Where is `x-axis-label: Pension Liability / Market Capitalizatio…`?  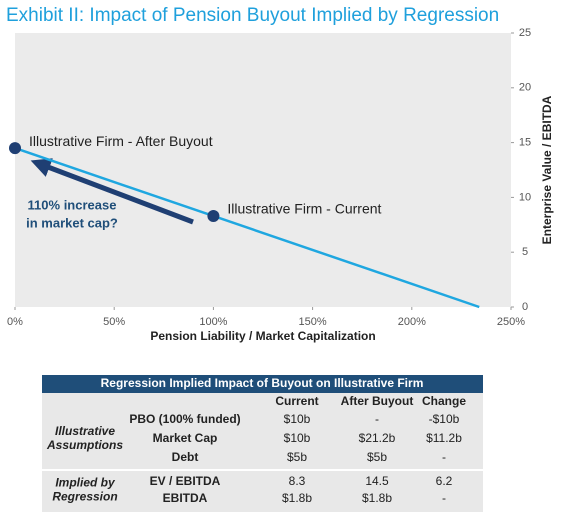
x-axis-label: Pension Liability / Market Capitalizatio… is located at coordinates (262, 336).